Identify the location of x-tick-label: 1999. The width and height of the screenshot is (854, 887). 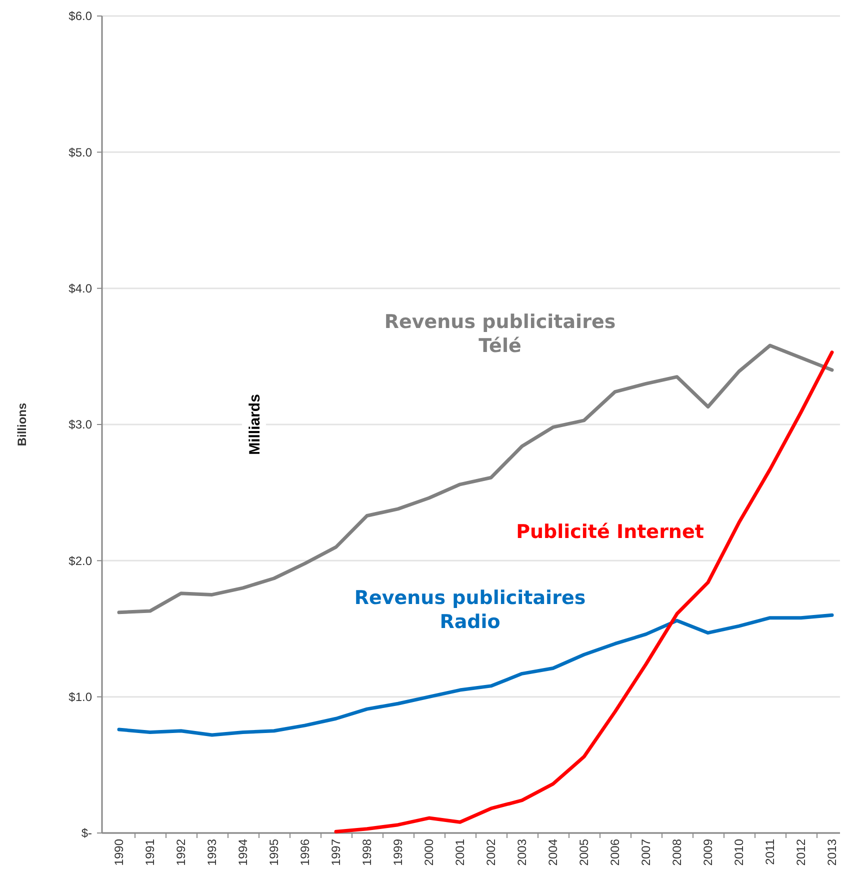
(398, 852).